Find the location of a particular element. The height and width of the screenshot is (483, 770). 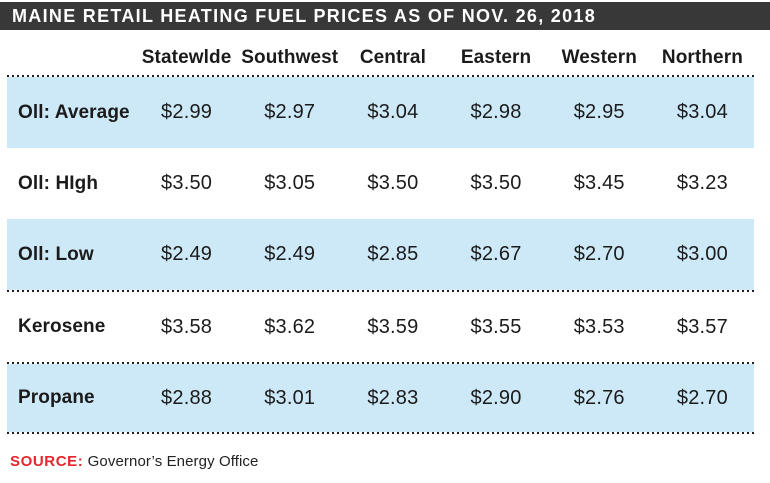

row-label: Oll: HIgh is located at coordinates (58, 183).